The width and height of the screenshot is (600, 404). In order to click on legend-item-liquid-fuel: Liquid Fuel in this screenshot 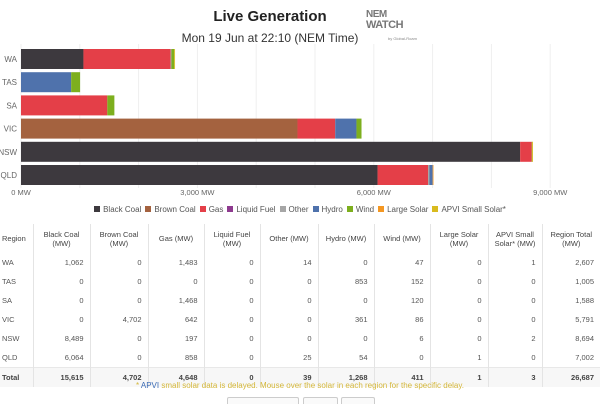, I will do `click(251, 209)`.